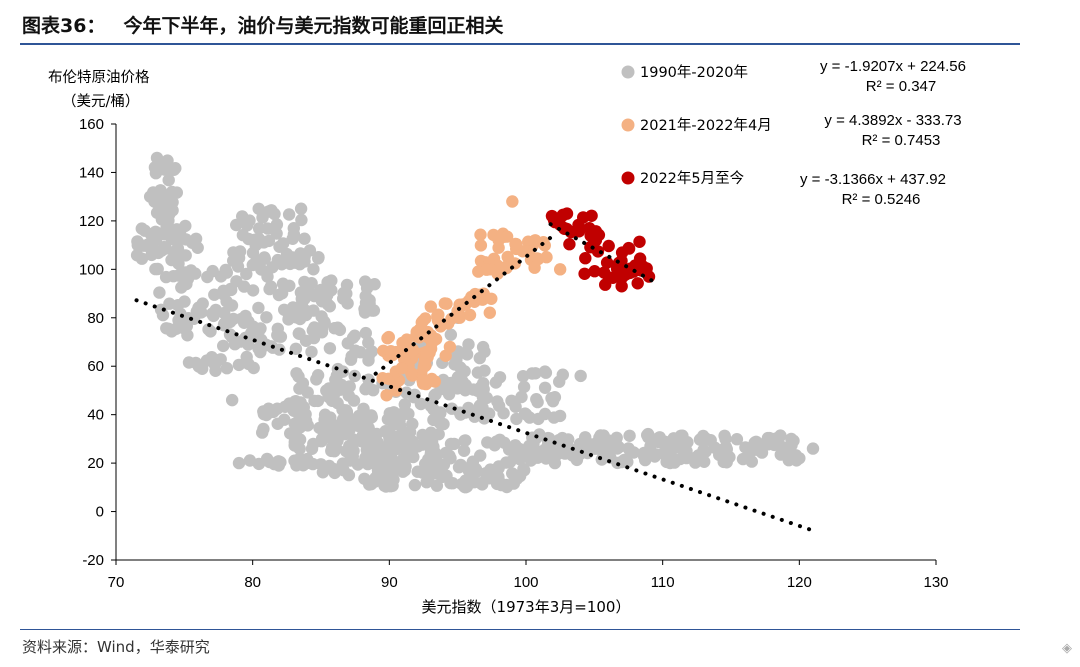  What do you see at coordinates (881, 199) in the screenshot?
I see `trend-r2-3: R² = 0.5246` at bounding box center [881, 199].